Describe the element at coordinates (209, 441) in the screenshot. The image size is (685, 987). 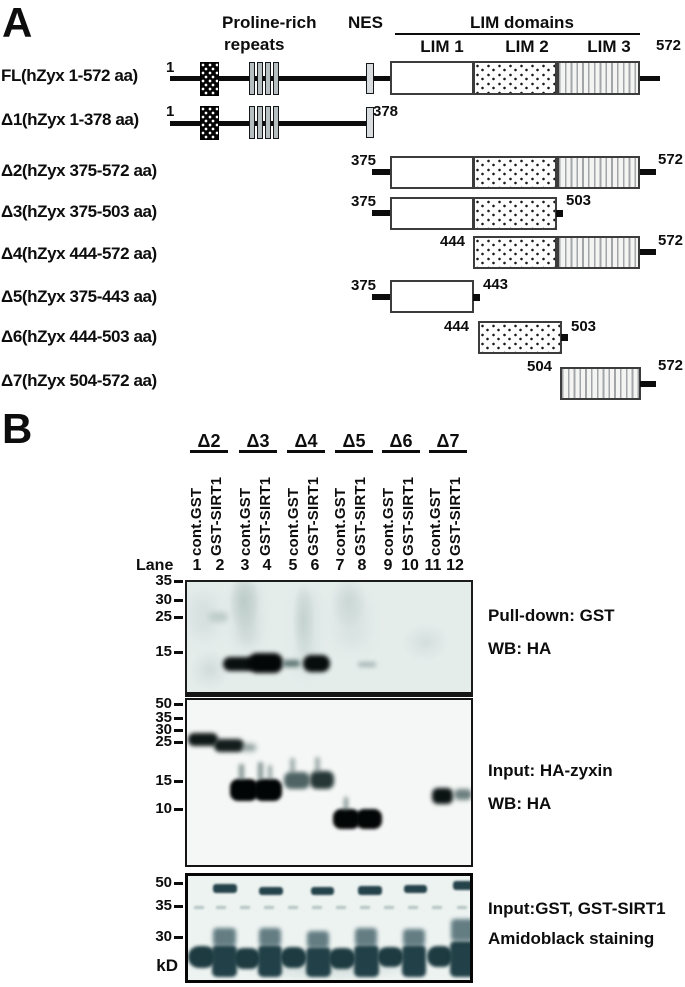
I see `group-label-Δ2: Δ2` at that location.